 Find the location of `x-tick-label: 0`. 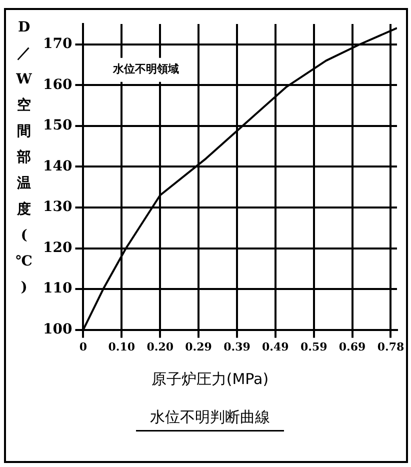

x-tick-label: 0 is located at coordinates (83, 347).